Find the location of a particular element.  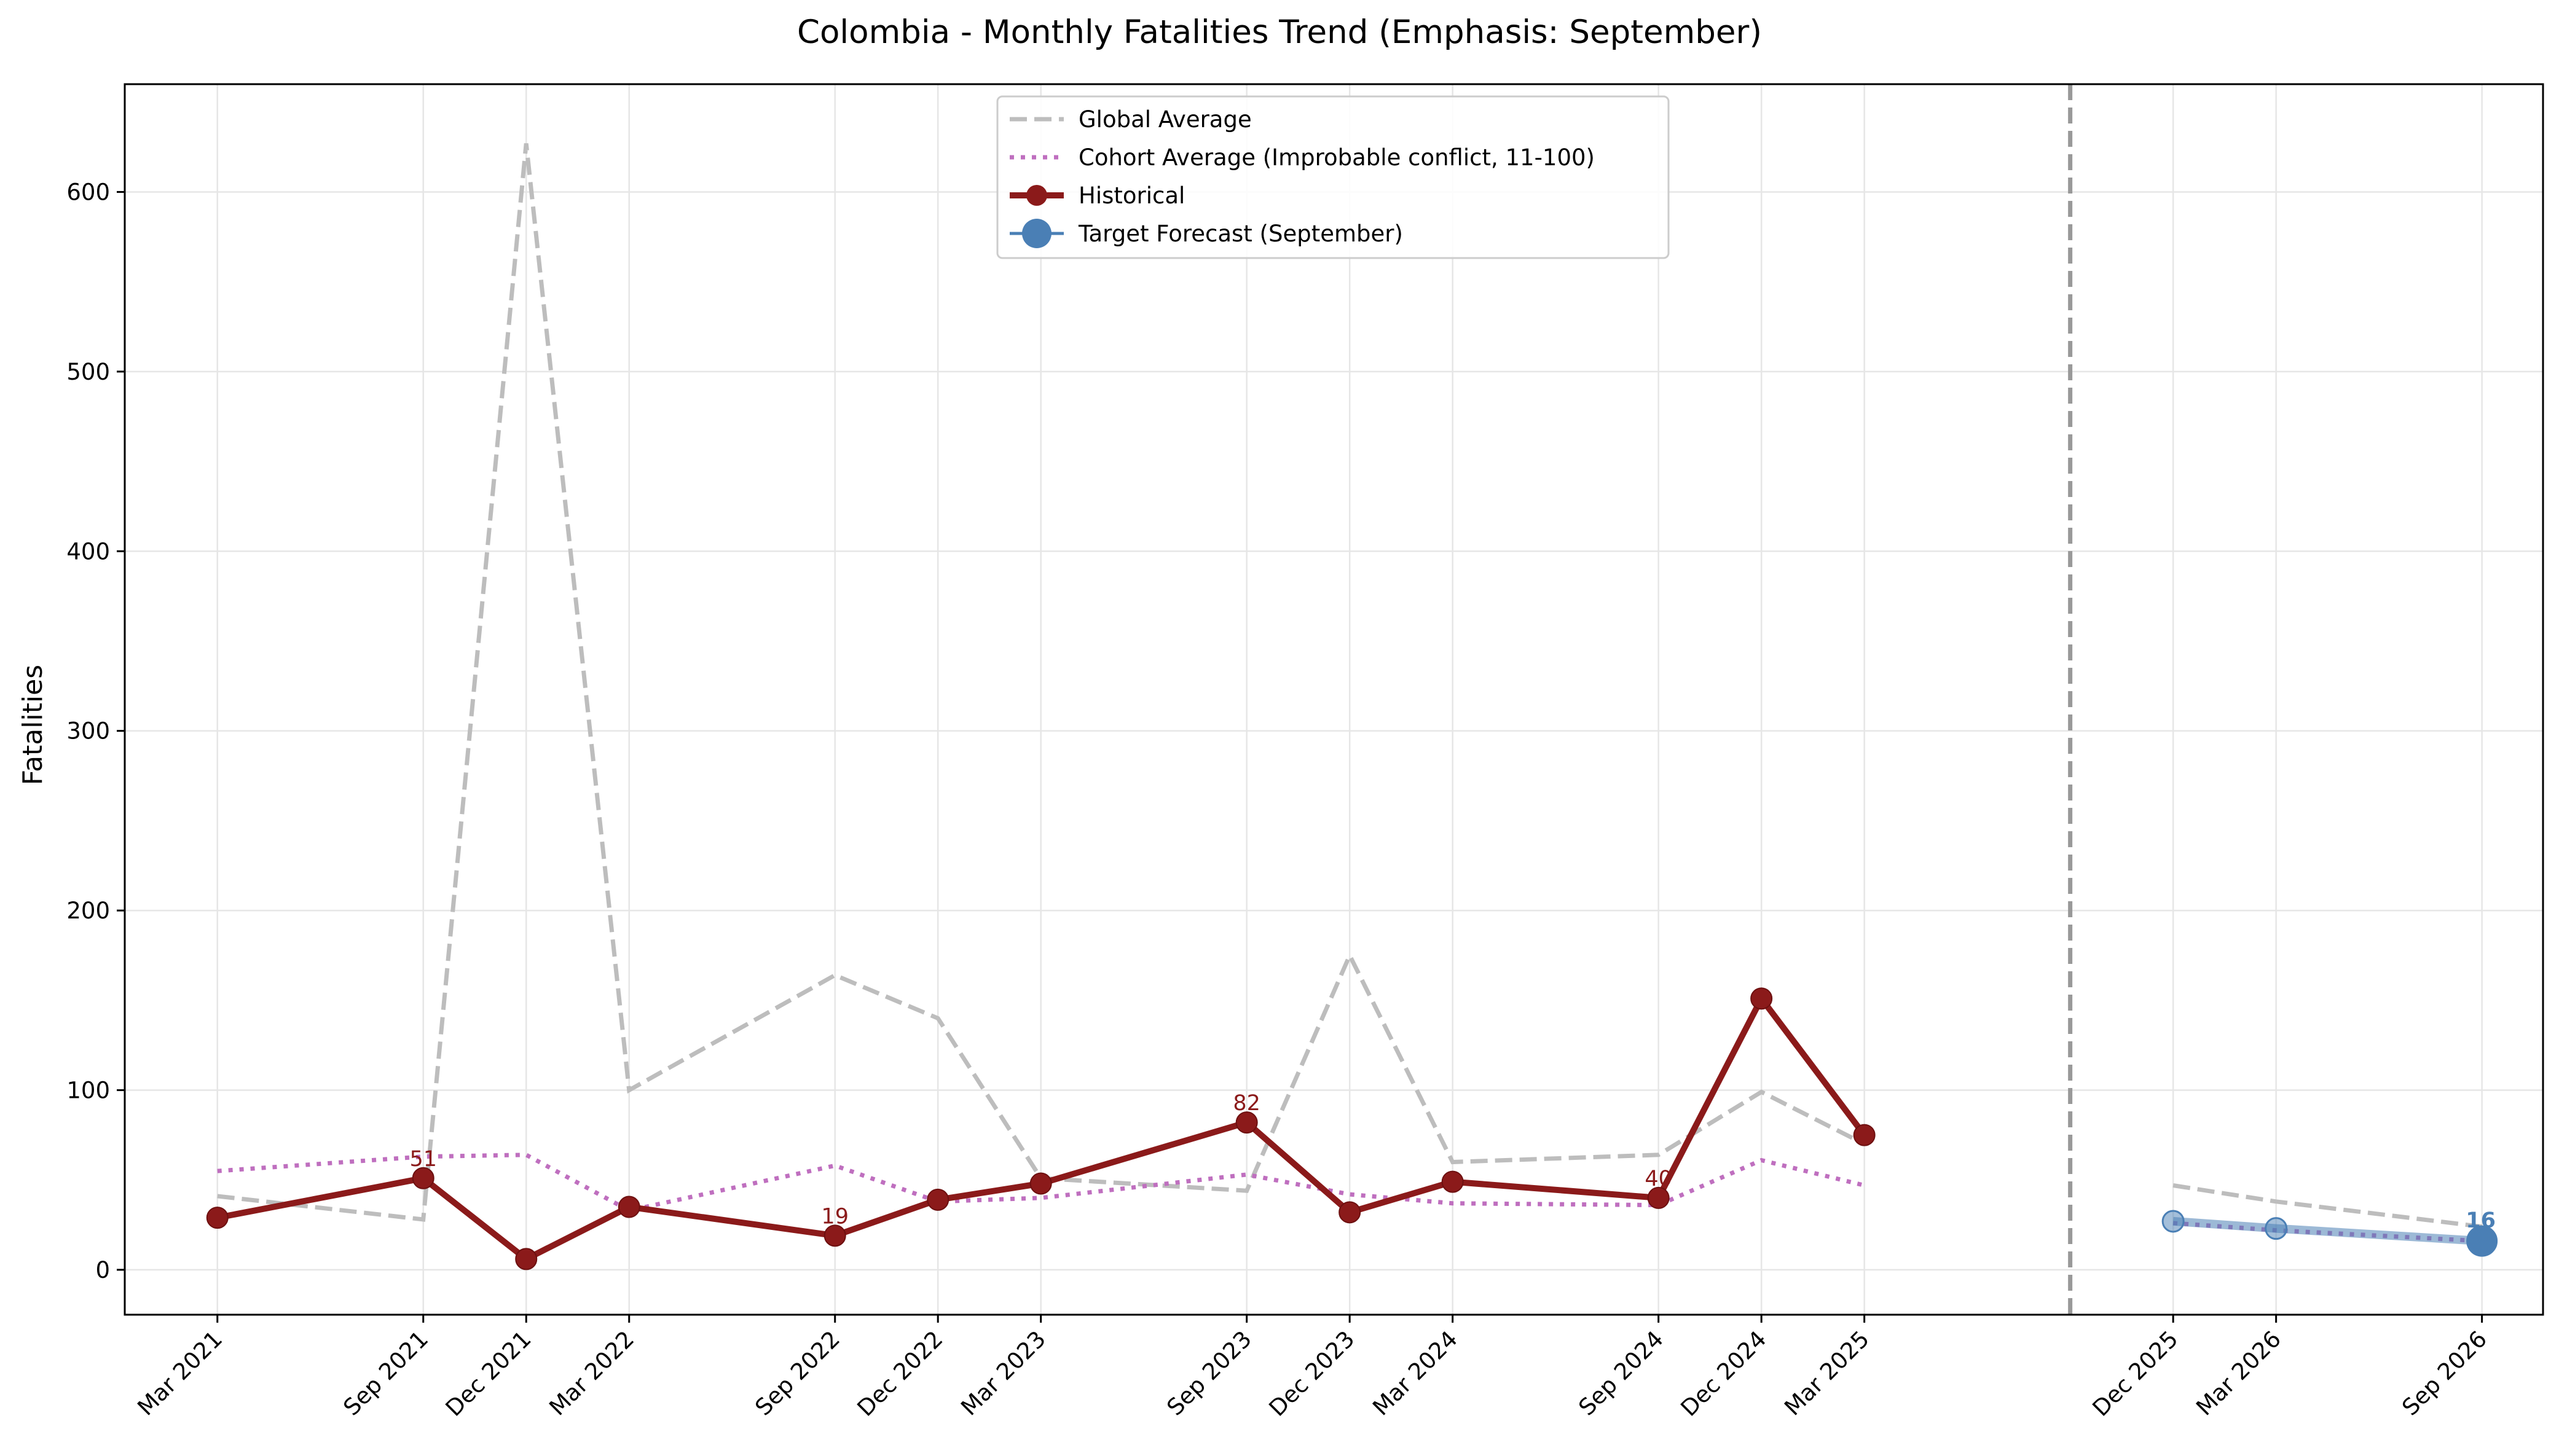

legend-box is located at coordinates (1333, 177).